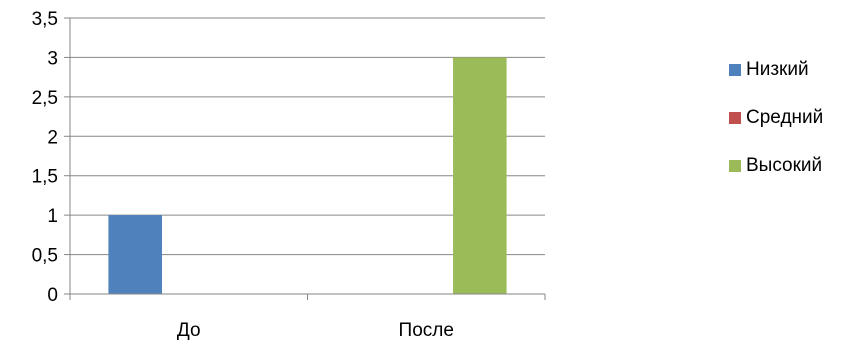 The image size is (864, 341). I want to click on y-tick-label: 3,5, so click(45, 19).